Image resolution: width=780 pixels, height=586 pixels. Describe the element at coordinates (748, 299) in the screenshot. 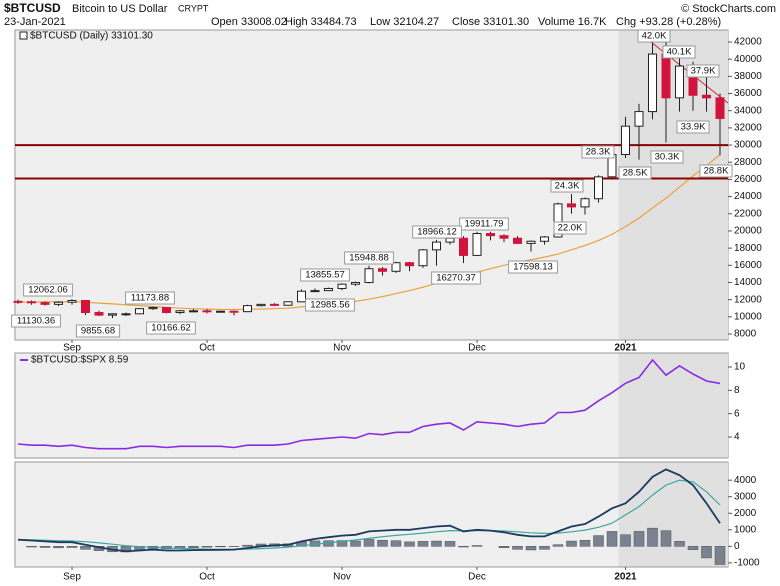

I see `y-tick-label: 12000` at that location.